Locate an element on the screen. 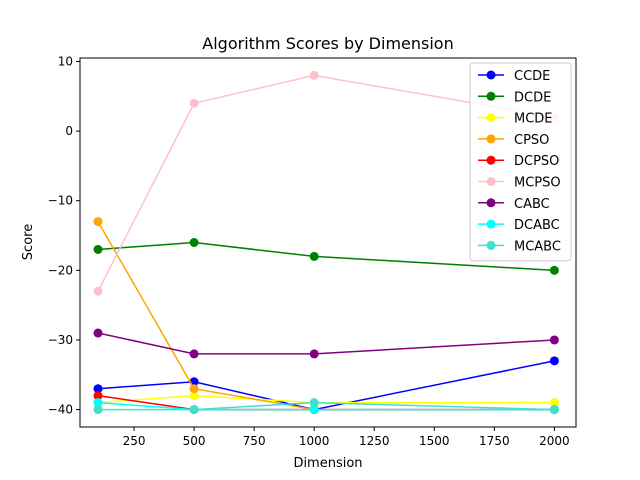  series-cabc is located at coordinates (326, 343).